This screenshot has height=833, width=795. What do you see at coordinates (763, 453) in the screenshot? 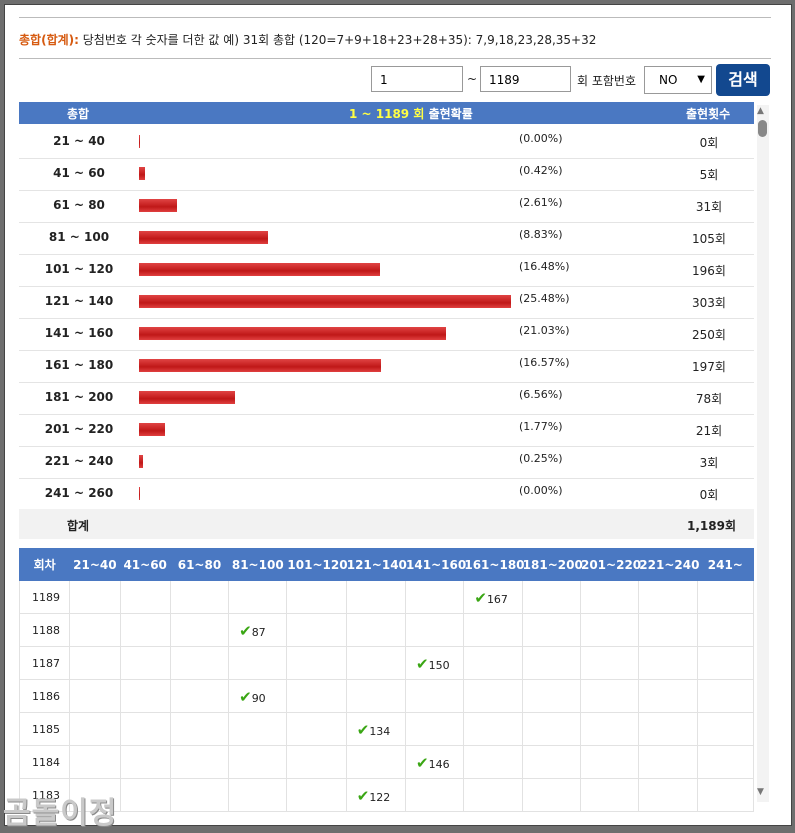
I see `scrollbar` at bounding box center [763, 453].